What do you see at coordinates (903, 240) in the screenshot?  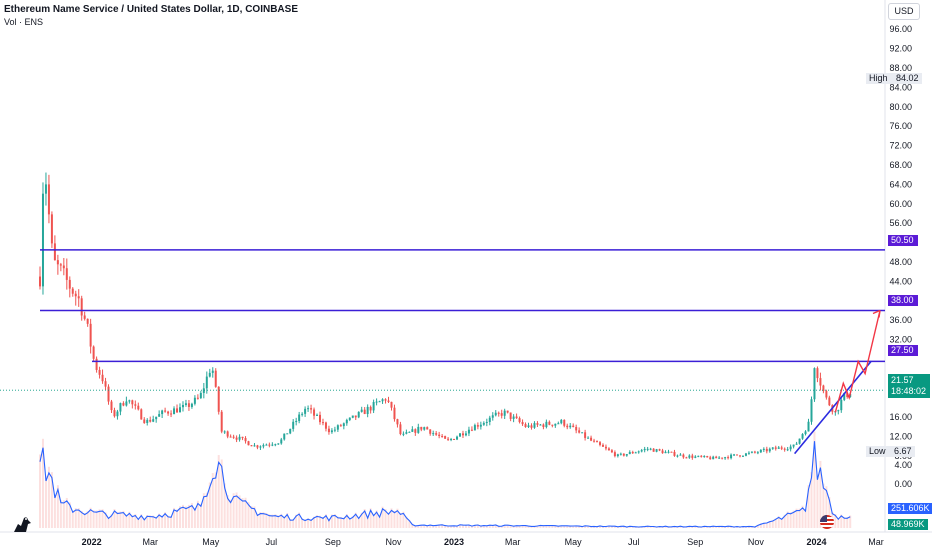 I see `level-tag-50-50: 50.50` at bounding box center [903, 240].